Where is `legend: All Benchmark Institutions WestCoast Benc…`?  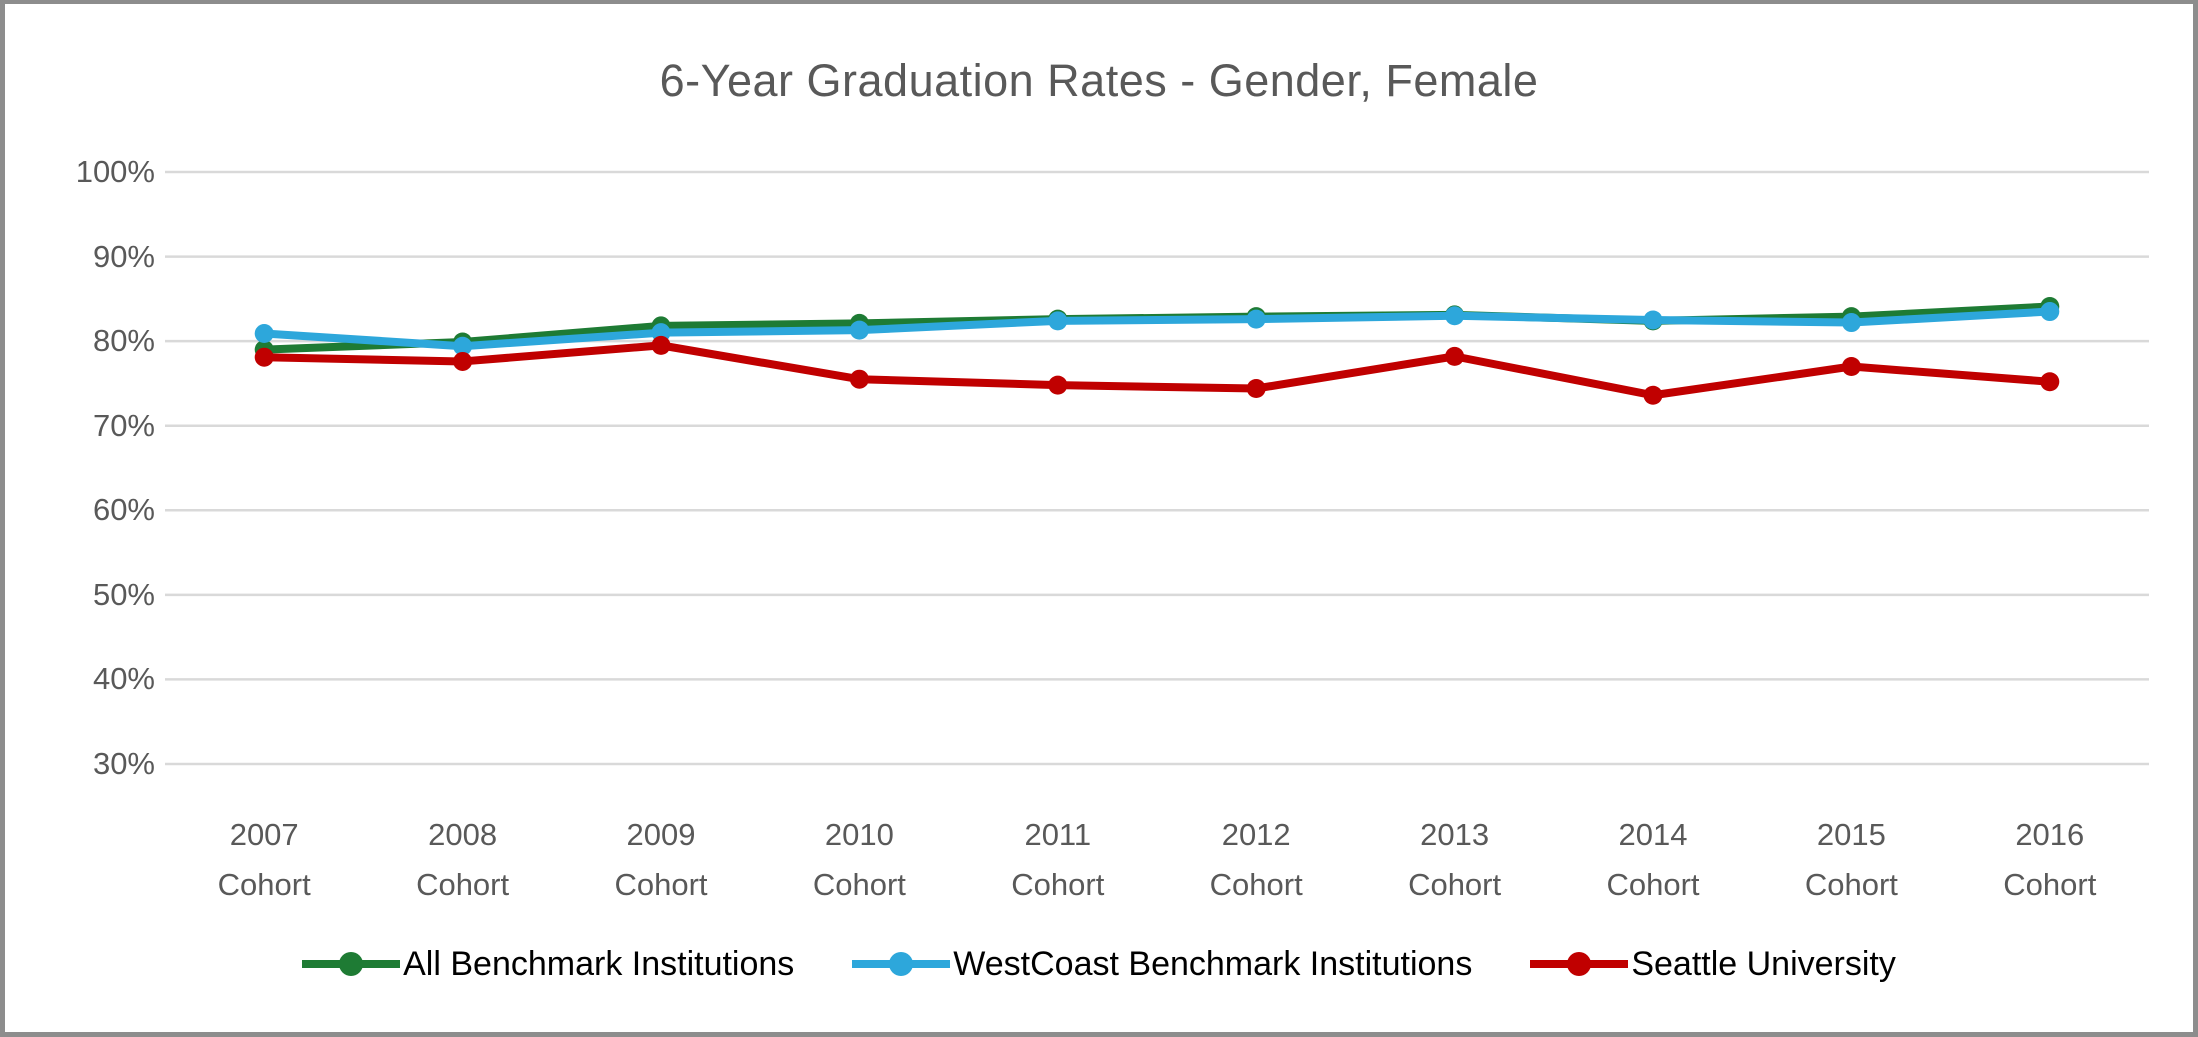 legend: All Benchmark Institutions WestCoast Benc… is located at coordinates (1099, 964).